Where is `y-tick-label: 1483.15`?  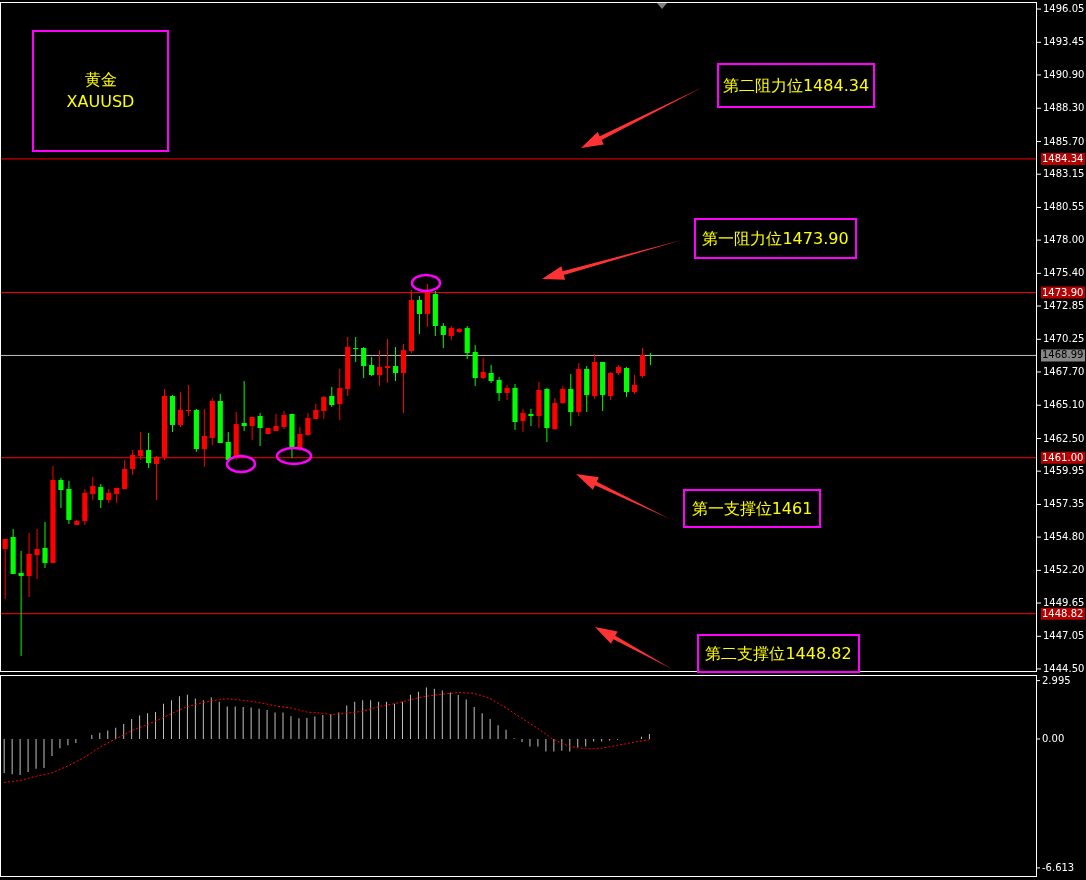 y-tick-label: 1483.15 is located at coordinates (1064, 174).